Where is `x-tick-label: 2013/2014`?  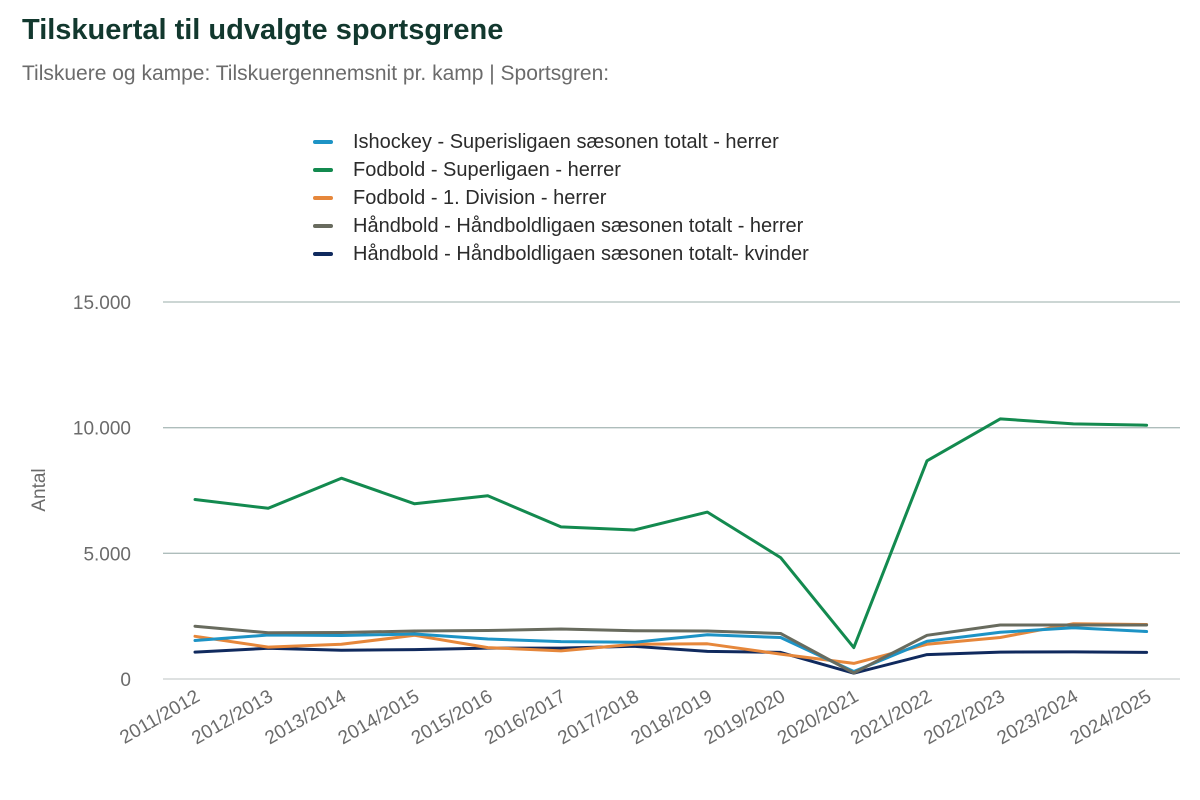 x-tick-label: 2013/2014 is located at coordinates (306, 717).